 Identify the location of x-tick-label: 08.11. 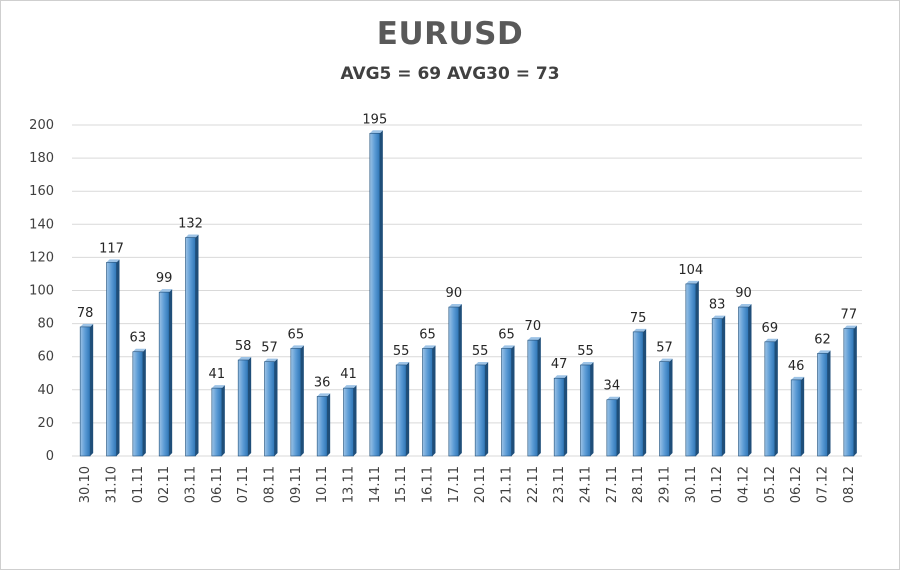
(270, 484).